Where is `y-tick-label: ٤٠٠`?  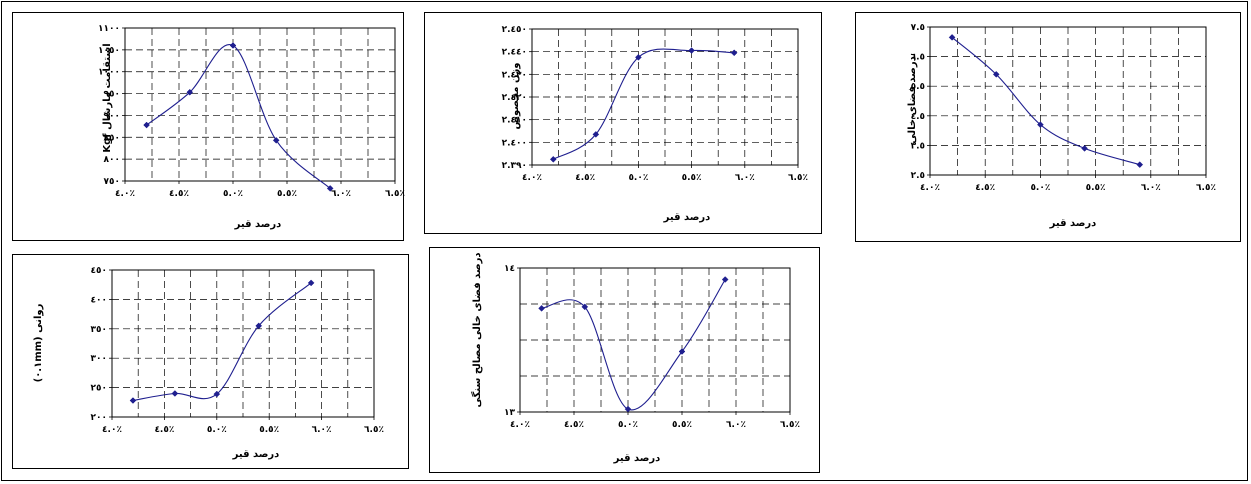
y-tick-label: ٤٠٠ is located at coordinates (99, 300).